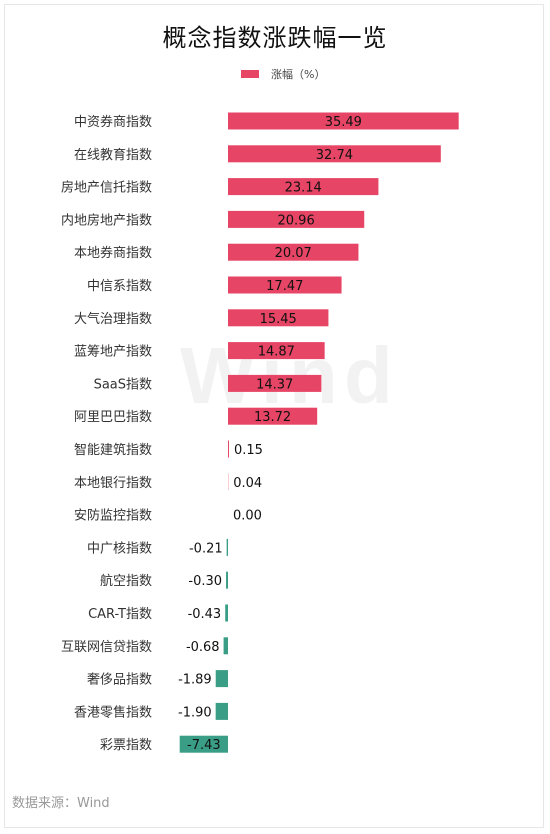 The image size is (550, 834). Describe the element at coordinates (106, 220) in the screenshot. I see `category-label: 内地房地产指数` at that location.